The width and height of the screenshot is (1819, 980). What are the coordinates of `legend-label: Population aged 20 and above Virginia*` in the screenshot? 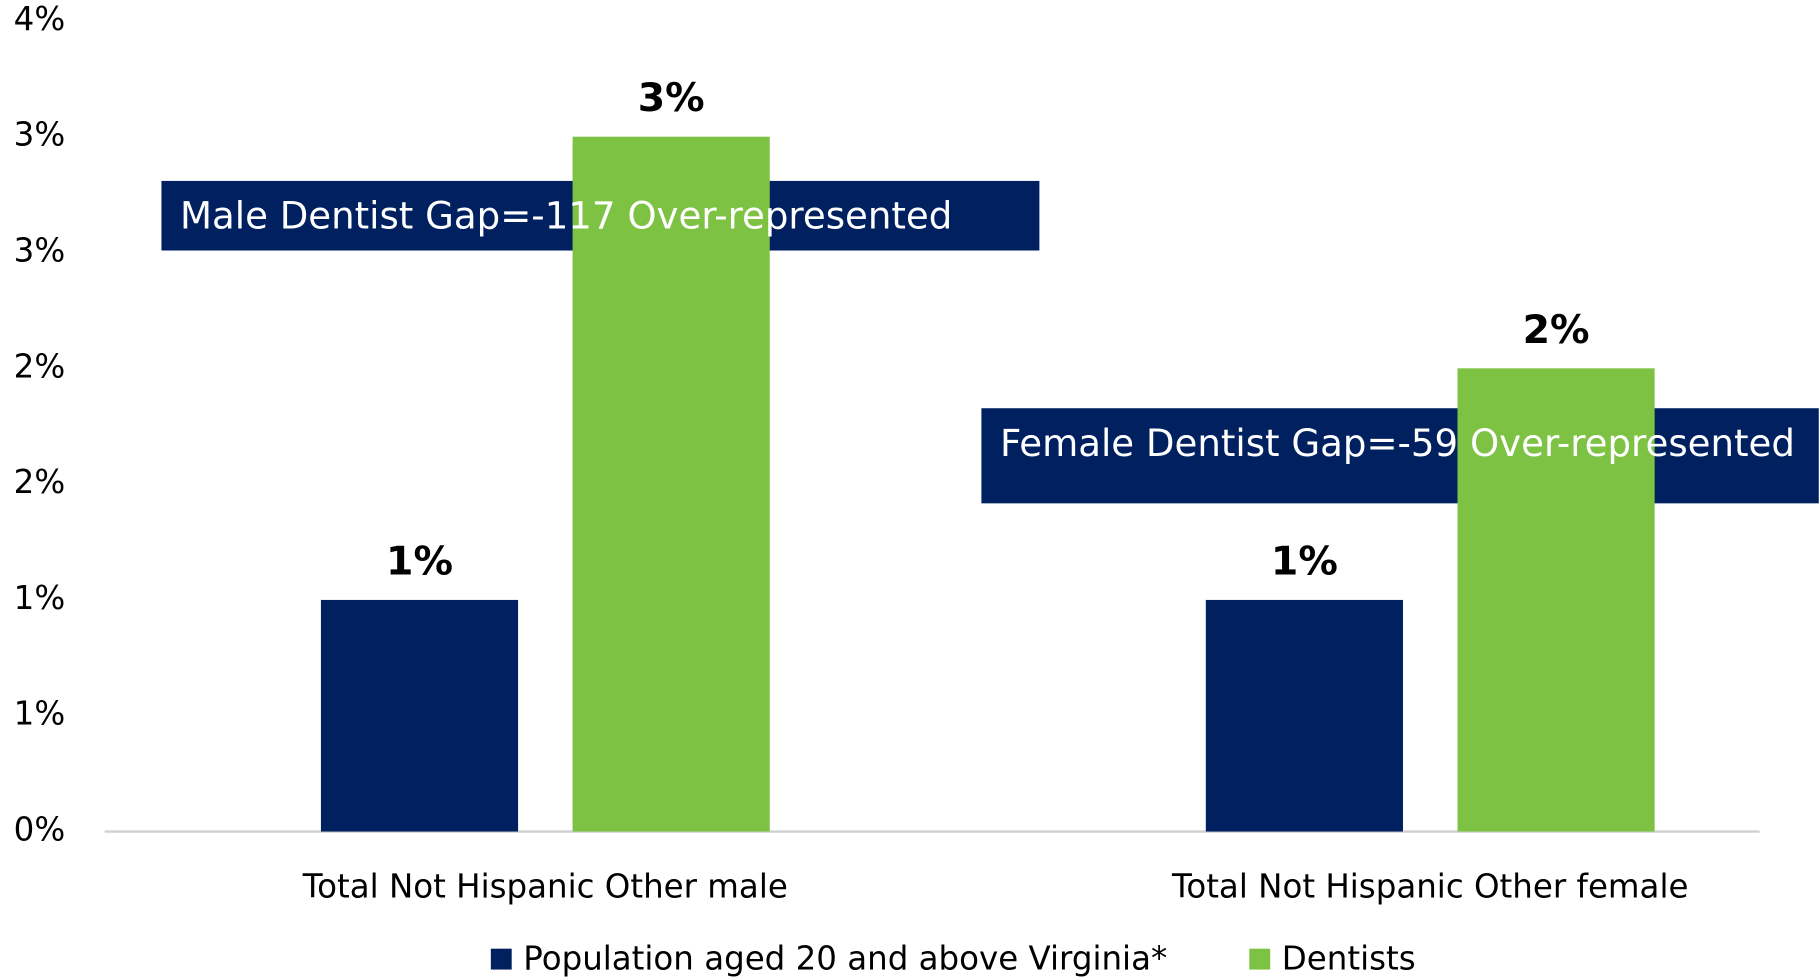 It's located at (845, 958).